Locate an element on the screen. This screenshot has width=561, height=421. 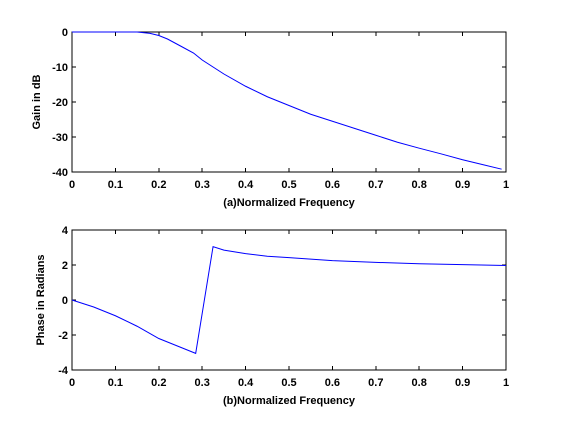
gain-ylabel: Gain in dB is located at coordinates (37, 101).